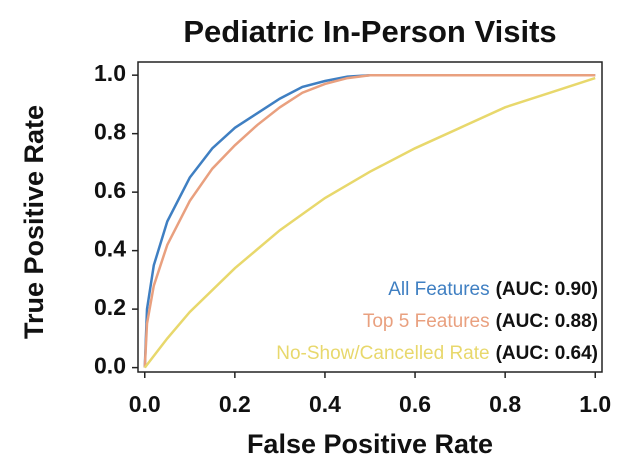  What do you see at coordinates (370, 444) in the screenshot?
I see `x-axis-label: False Positive Rate` at bounding box center [370, 444].